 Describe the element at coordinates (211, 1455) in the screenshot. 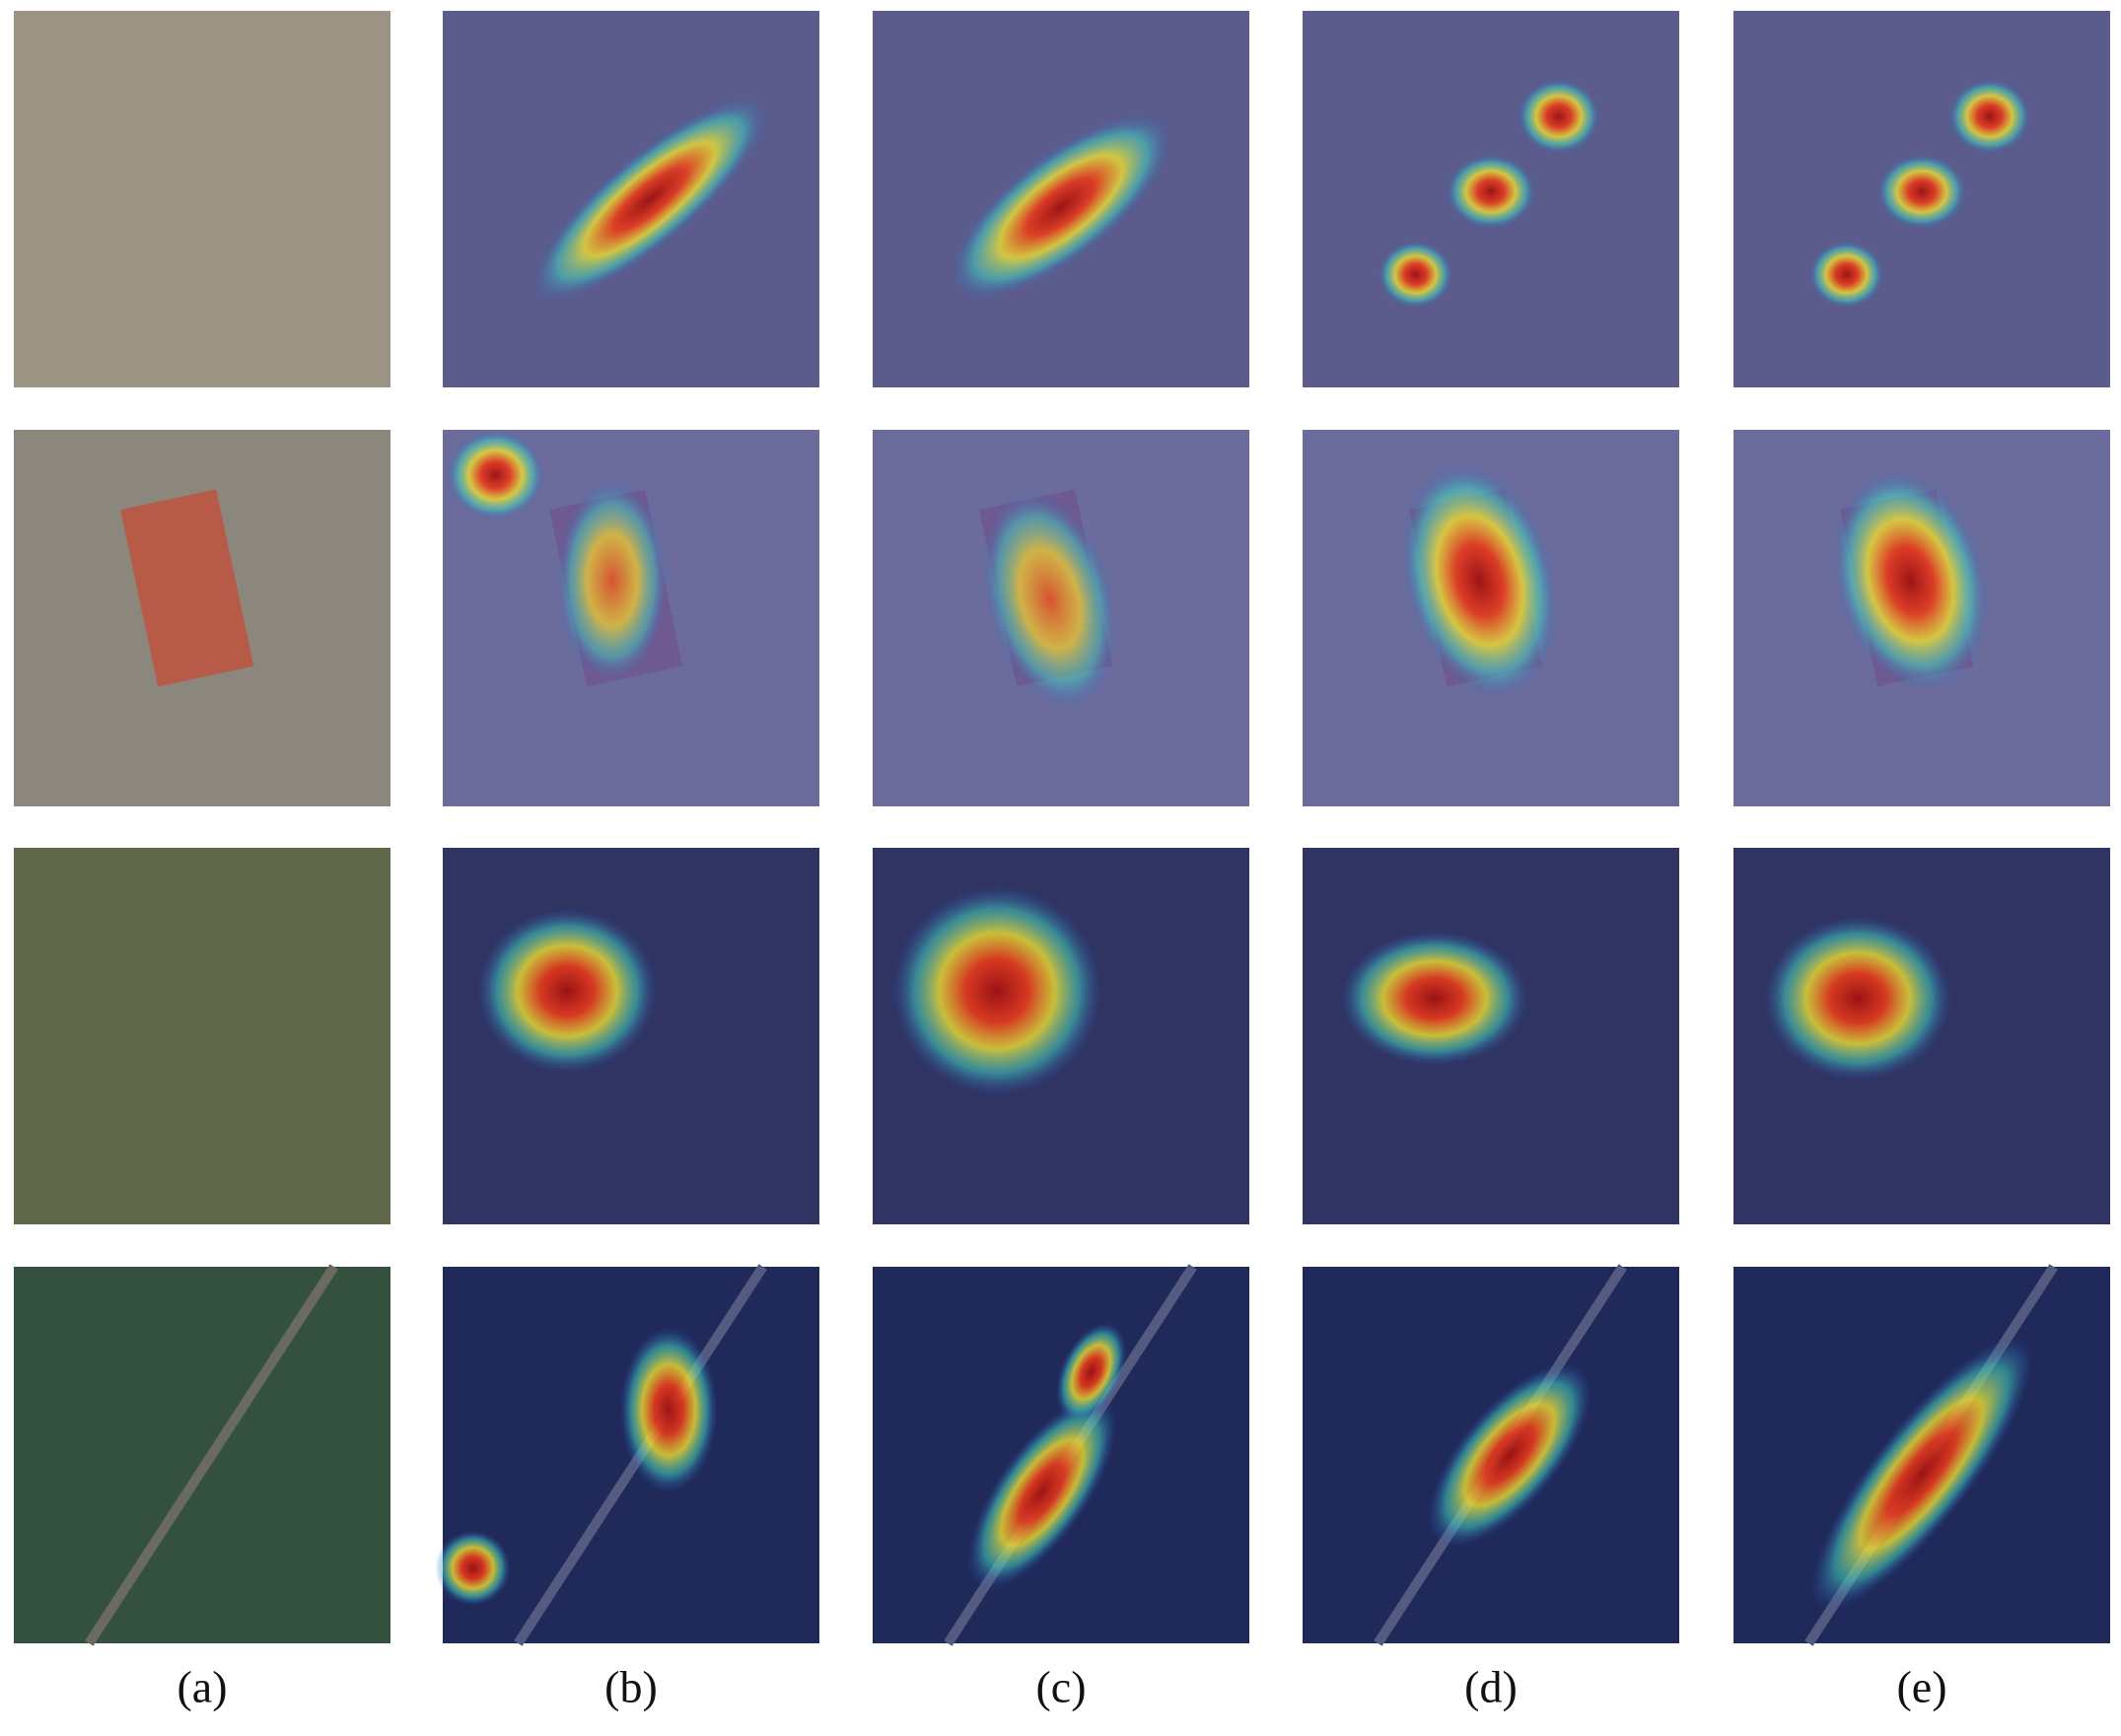

I see `bridge` at that location.